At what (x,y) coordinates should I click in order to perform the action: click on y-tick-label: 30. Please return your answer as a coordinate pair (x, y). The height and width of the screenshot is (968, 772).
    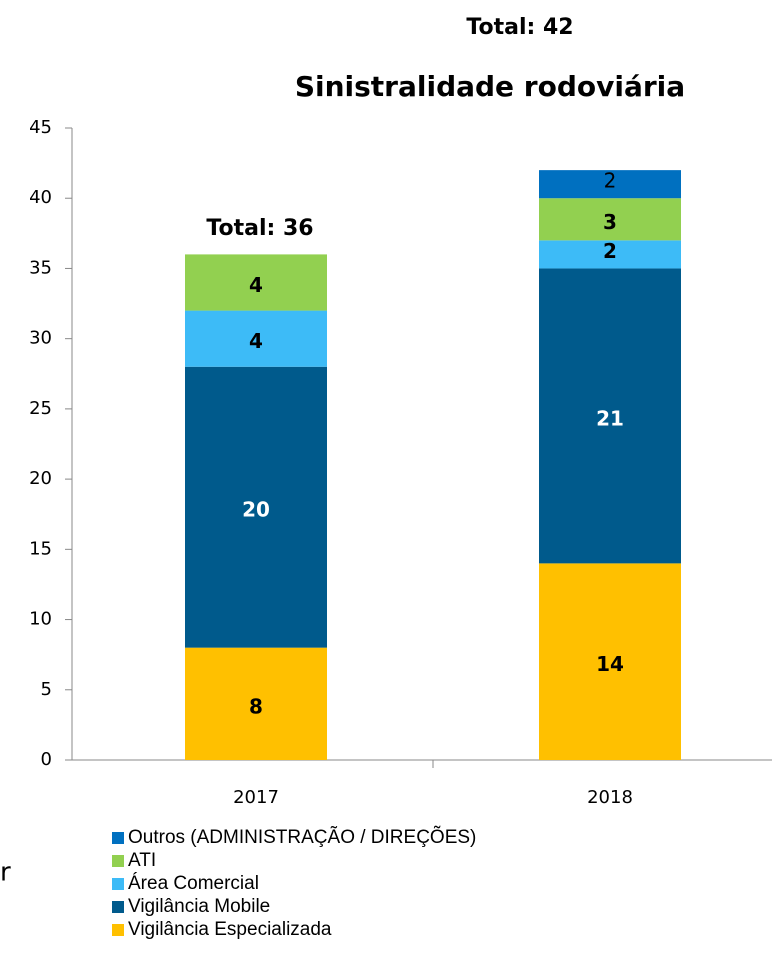
    Looking at the image, I should click on (40, 338).